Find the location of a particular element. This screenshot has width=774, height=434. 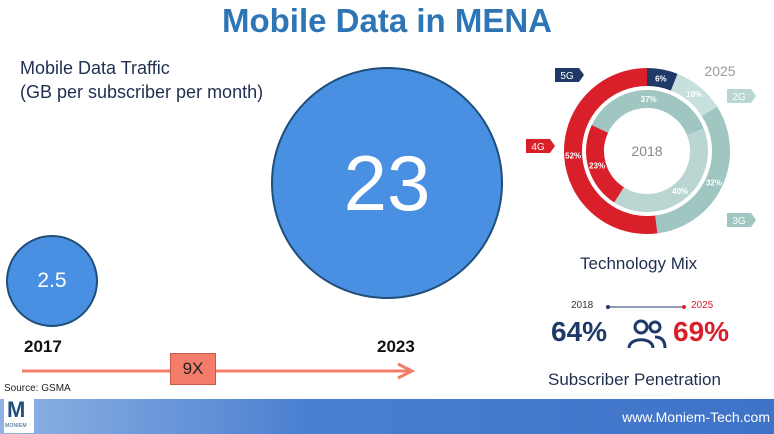

source-note: Source: GSMA is located at coordinates (37, 388).